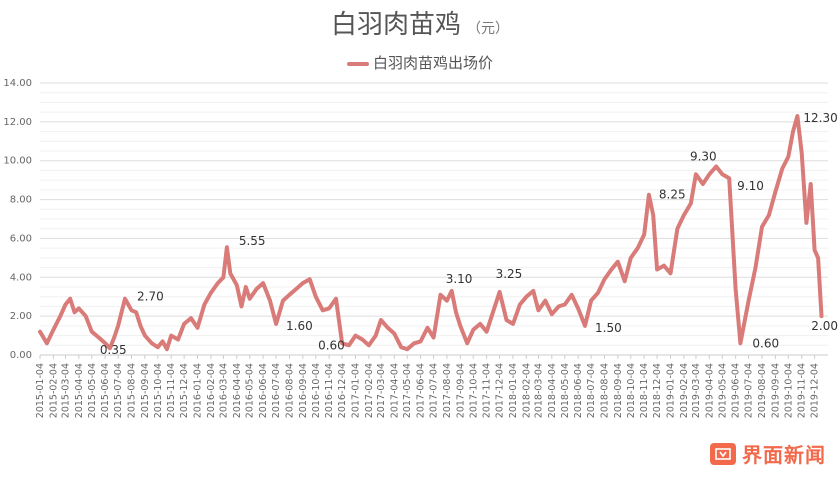  I want to click on x-tick-label: 2016-01-04, so click(198, 390).